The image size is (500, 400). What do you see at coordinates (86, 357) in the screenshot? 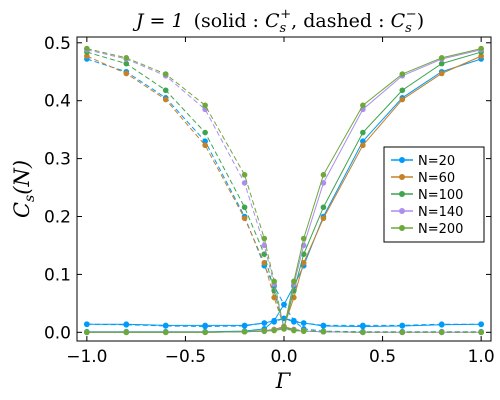
I see `x-tick-label: −1.0` at bounding box center [86, 357].